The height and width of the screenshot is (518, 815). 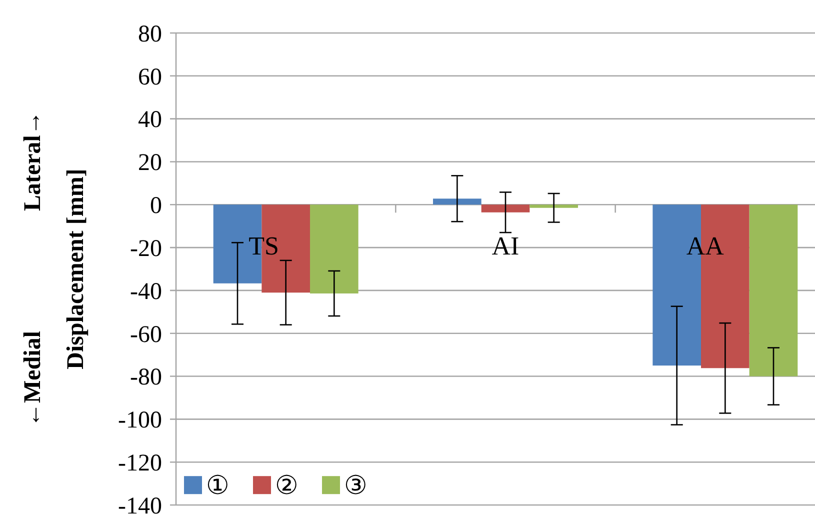 What do you see at coordinates (140, 505) in the screenshot?
I see `y-tick-label: -140` at bounding box center [140, 505].